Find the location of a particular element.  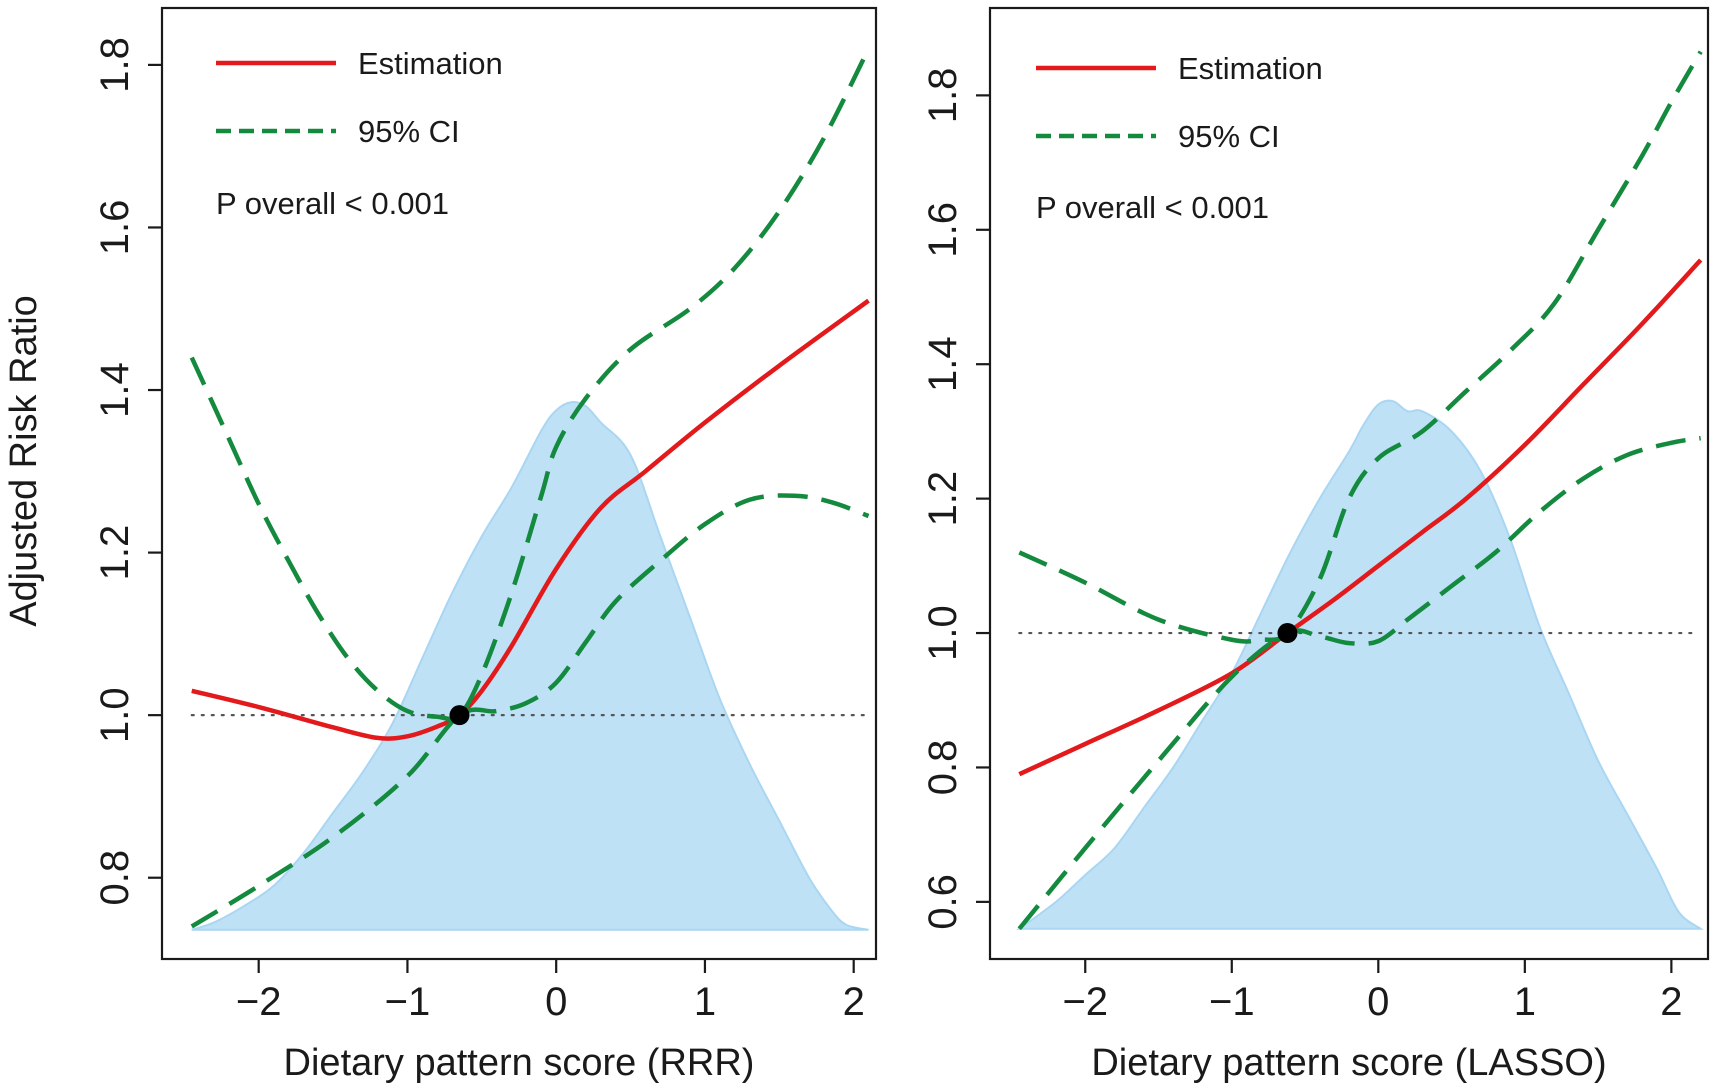

y-axis-title: Adjusted Risk Ratio is located at coordinates (24, 461).